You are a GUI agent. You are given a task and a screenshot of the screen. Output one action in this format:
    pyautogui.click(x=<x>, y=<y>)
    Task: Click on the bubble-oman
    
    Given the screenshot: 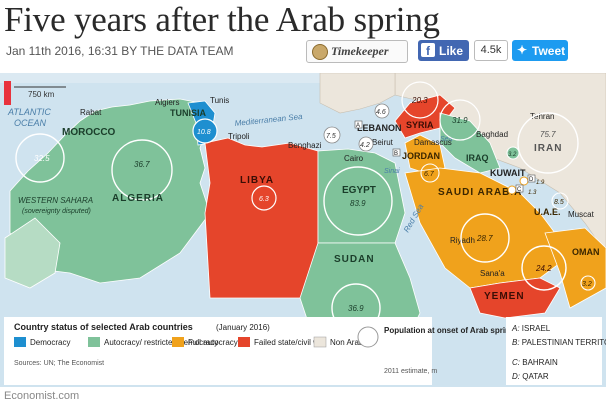 What is the action you would take?
    pyautogui.click(x=588, y=283)
    